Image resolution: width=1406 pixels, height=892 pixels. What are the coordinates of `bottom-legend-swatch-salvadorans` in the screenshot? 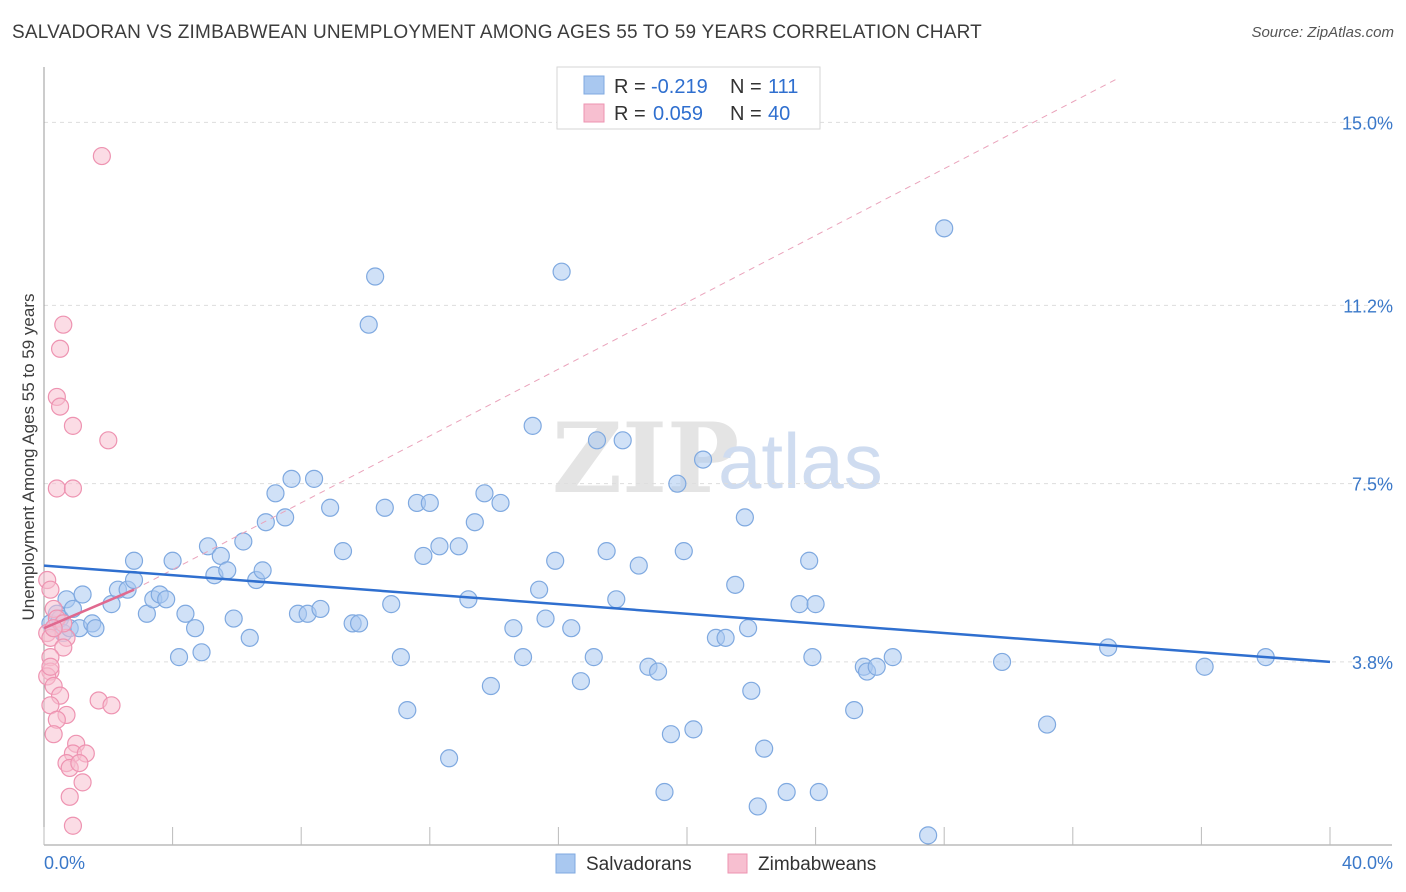 It's located at (565, 863).